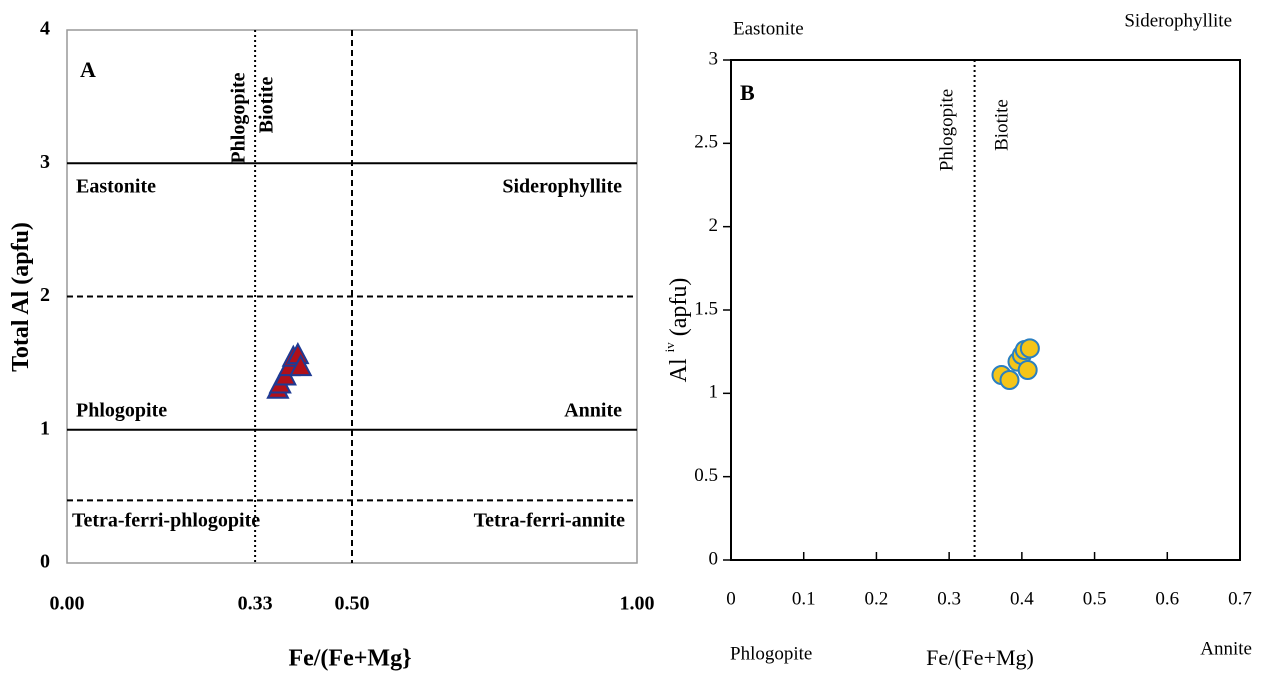 This screenshot has height=679, width=1265. What do you see at coordinates (804, 598) in the screenshot?
I see `x-tick-label: 0.1` at bounding box center [804, 598].